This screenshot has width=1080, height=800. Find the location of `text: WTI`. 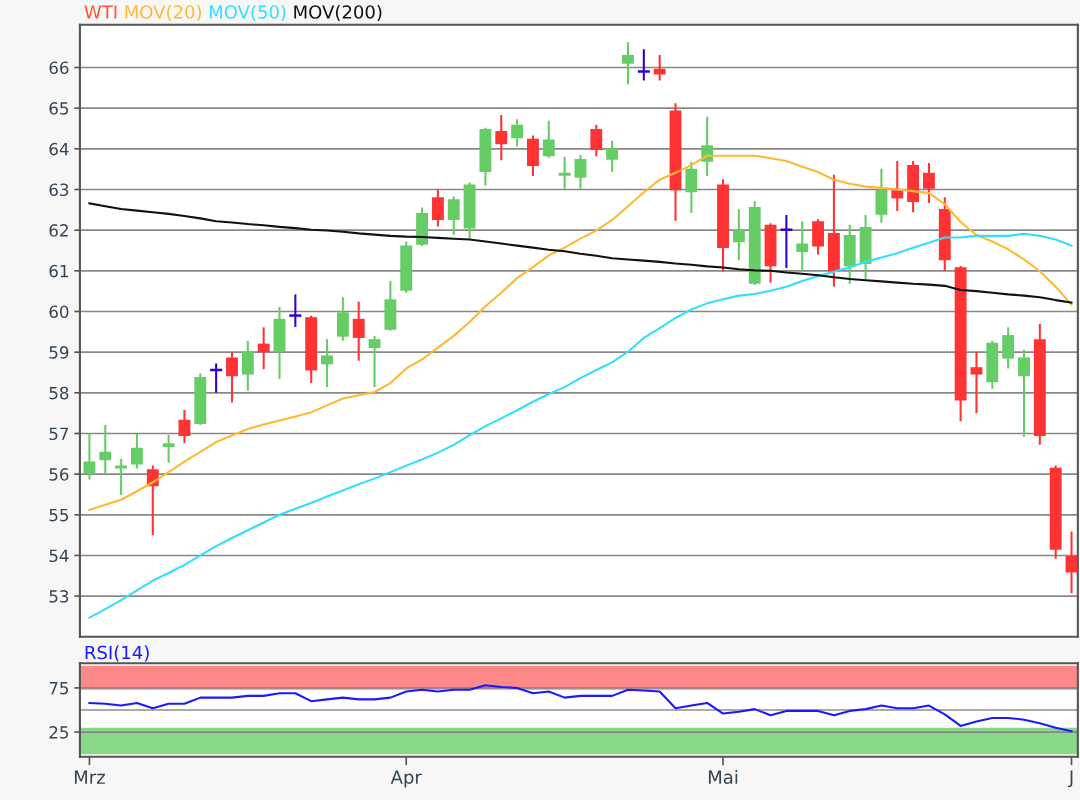

text: WTI is located at coordinates (100, 12).